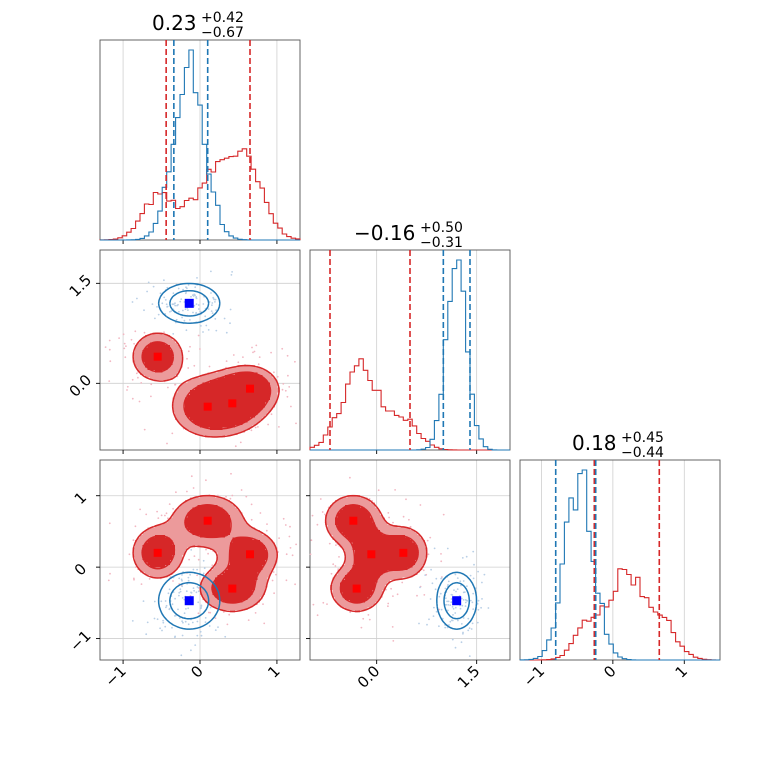 The image size is (760, 760). What do you see at coordinates (457, 600) in the screenshot?
I see `contour-blue-outer` at bounding box center [457, 600].